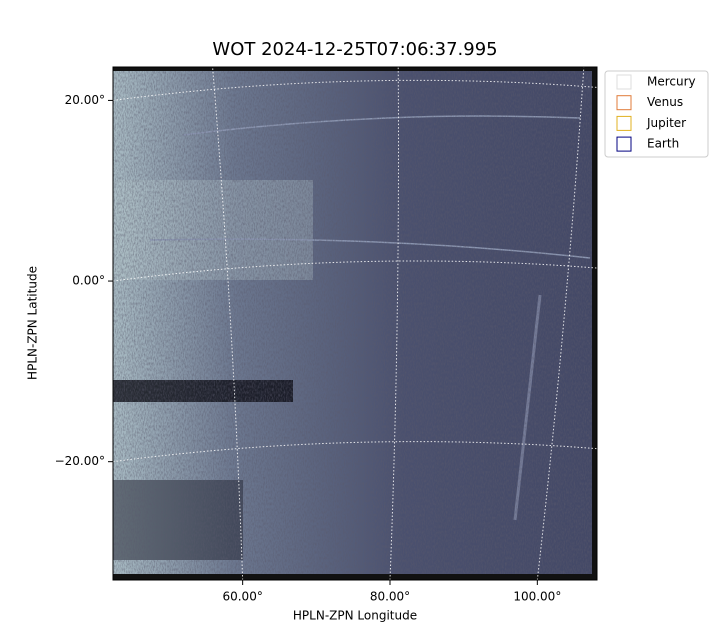 This screenshot has width=720, height=644. Describe the element at coordinates (33, 323) in the screenshot. I see `y-axis-label: HPLN-ZPN Latitude` at that location.